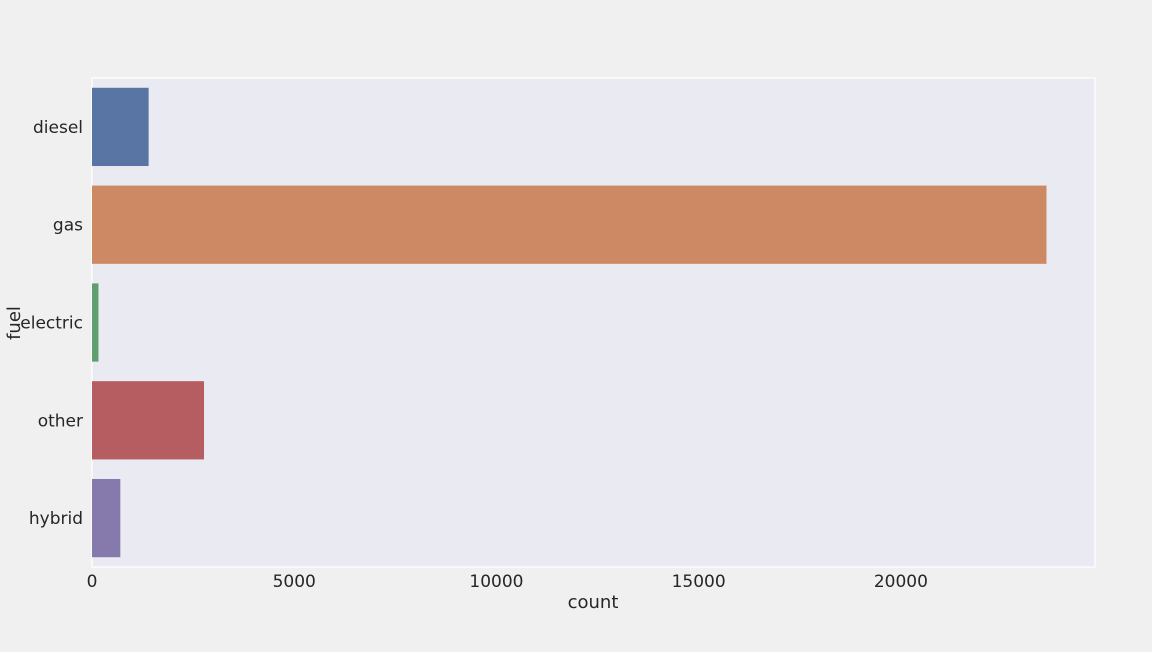 The image size is (1152, 652). Describe the element at coordinates (120, 127) in the screenshot. I see `bar-diesel` at that location.